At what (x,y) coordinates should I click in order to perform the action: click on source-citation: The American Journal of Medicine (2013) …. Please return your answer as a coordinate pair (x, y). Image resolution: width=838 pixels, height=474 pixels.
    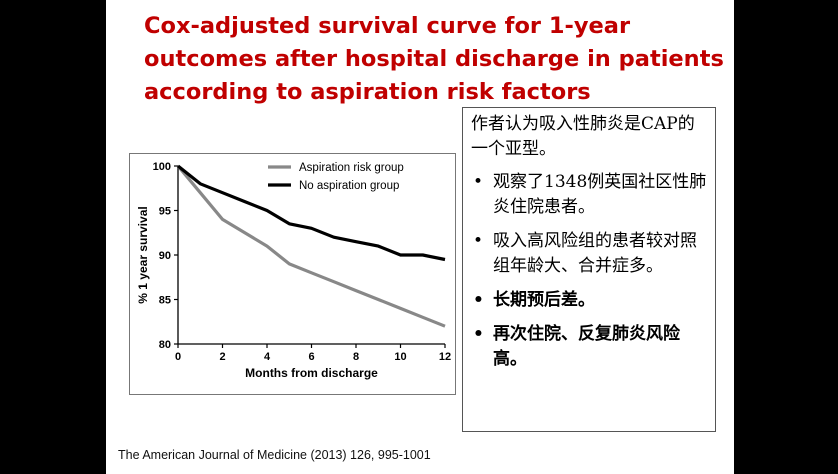
    Looking at the image, I should click on (274, 455).